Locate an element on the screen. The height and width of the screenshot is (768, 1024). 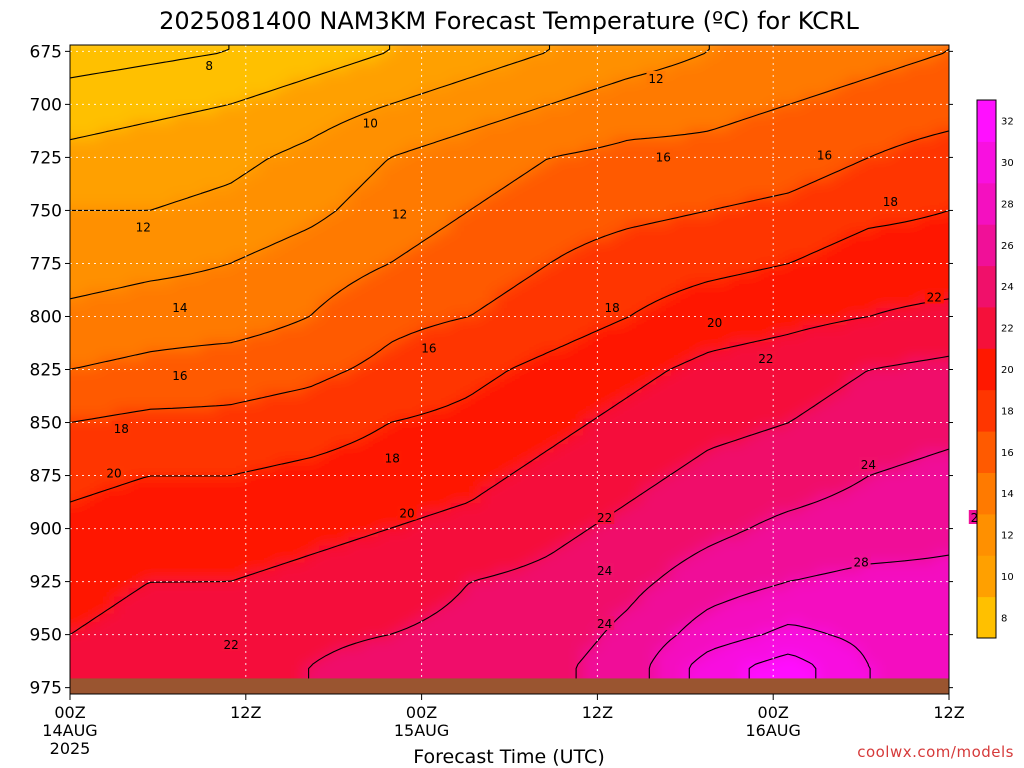
ground-surface is located at coordinates (509, 686).